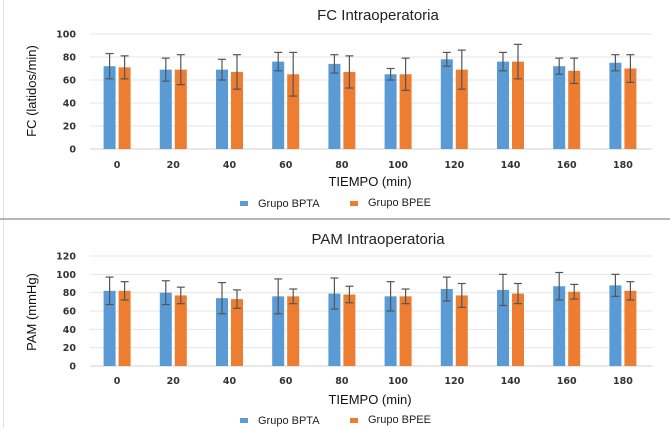  What do you see at coordinates (31, 91) in the screenshot?
I see `y-axis-label: FC (latidos/min)` at bounding box center [31, 91].